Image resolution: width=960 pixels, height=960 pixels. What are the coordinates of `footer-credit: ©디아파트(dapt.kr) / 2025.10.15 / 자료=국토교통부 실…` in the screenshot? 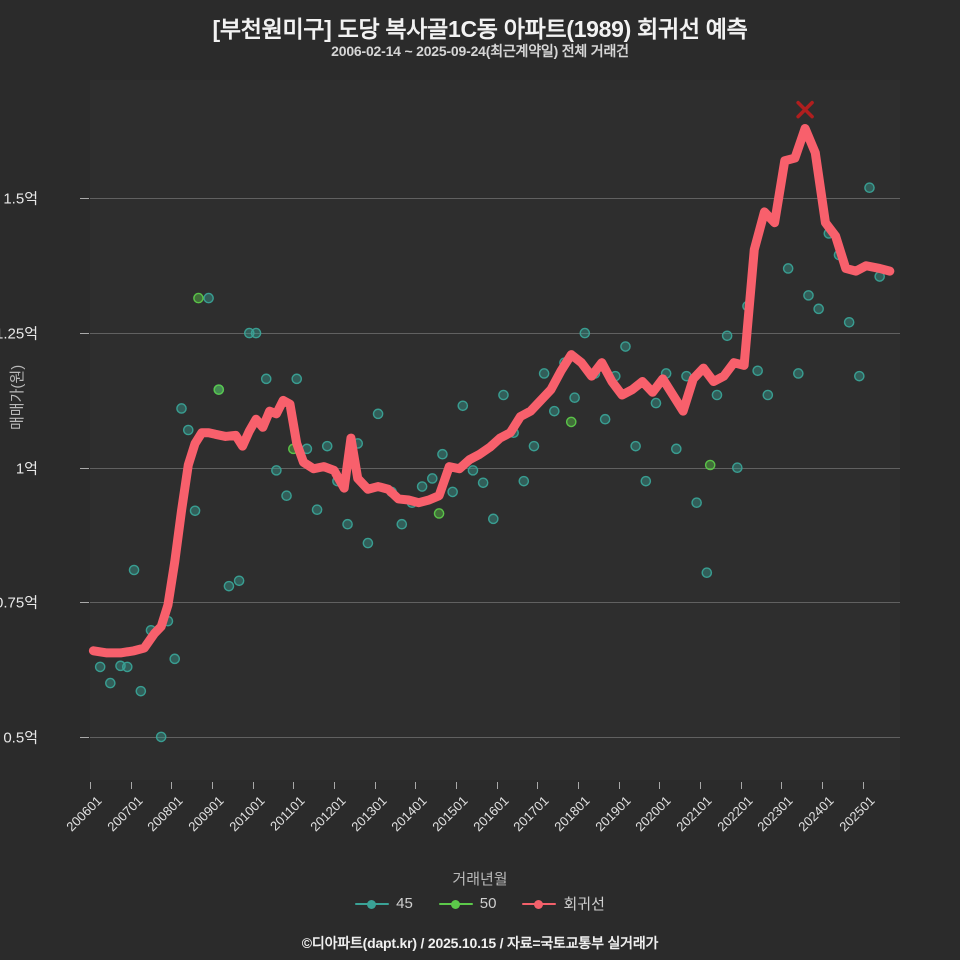 It's located at (480, 943).